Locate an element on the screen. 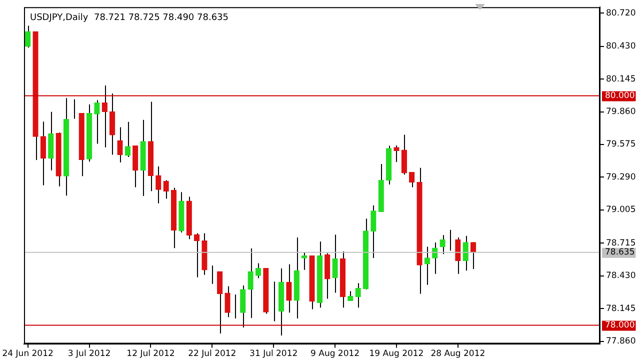 The width and height of the screenshot is (642, 362). y-tick-label: 77.860 is located at coordinates (621, 341).